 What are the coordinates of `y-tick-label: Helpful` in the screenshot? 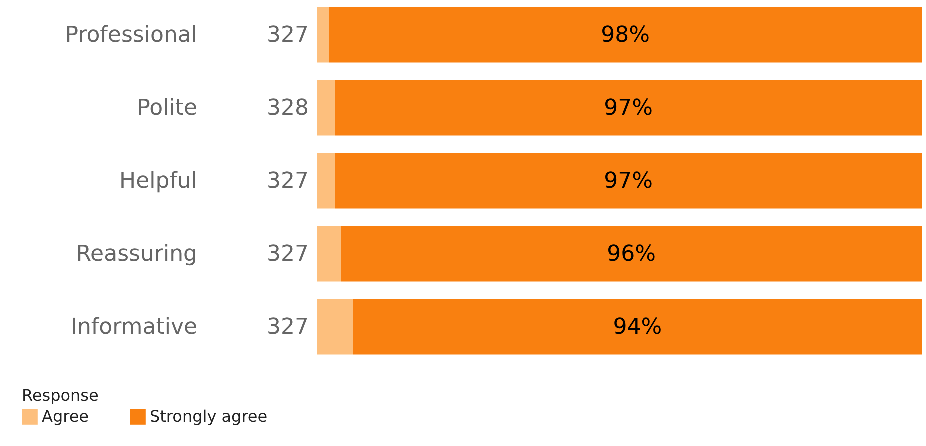 It's located at (159, 181).